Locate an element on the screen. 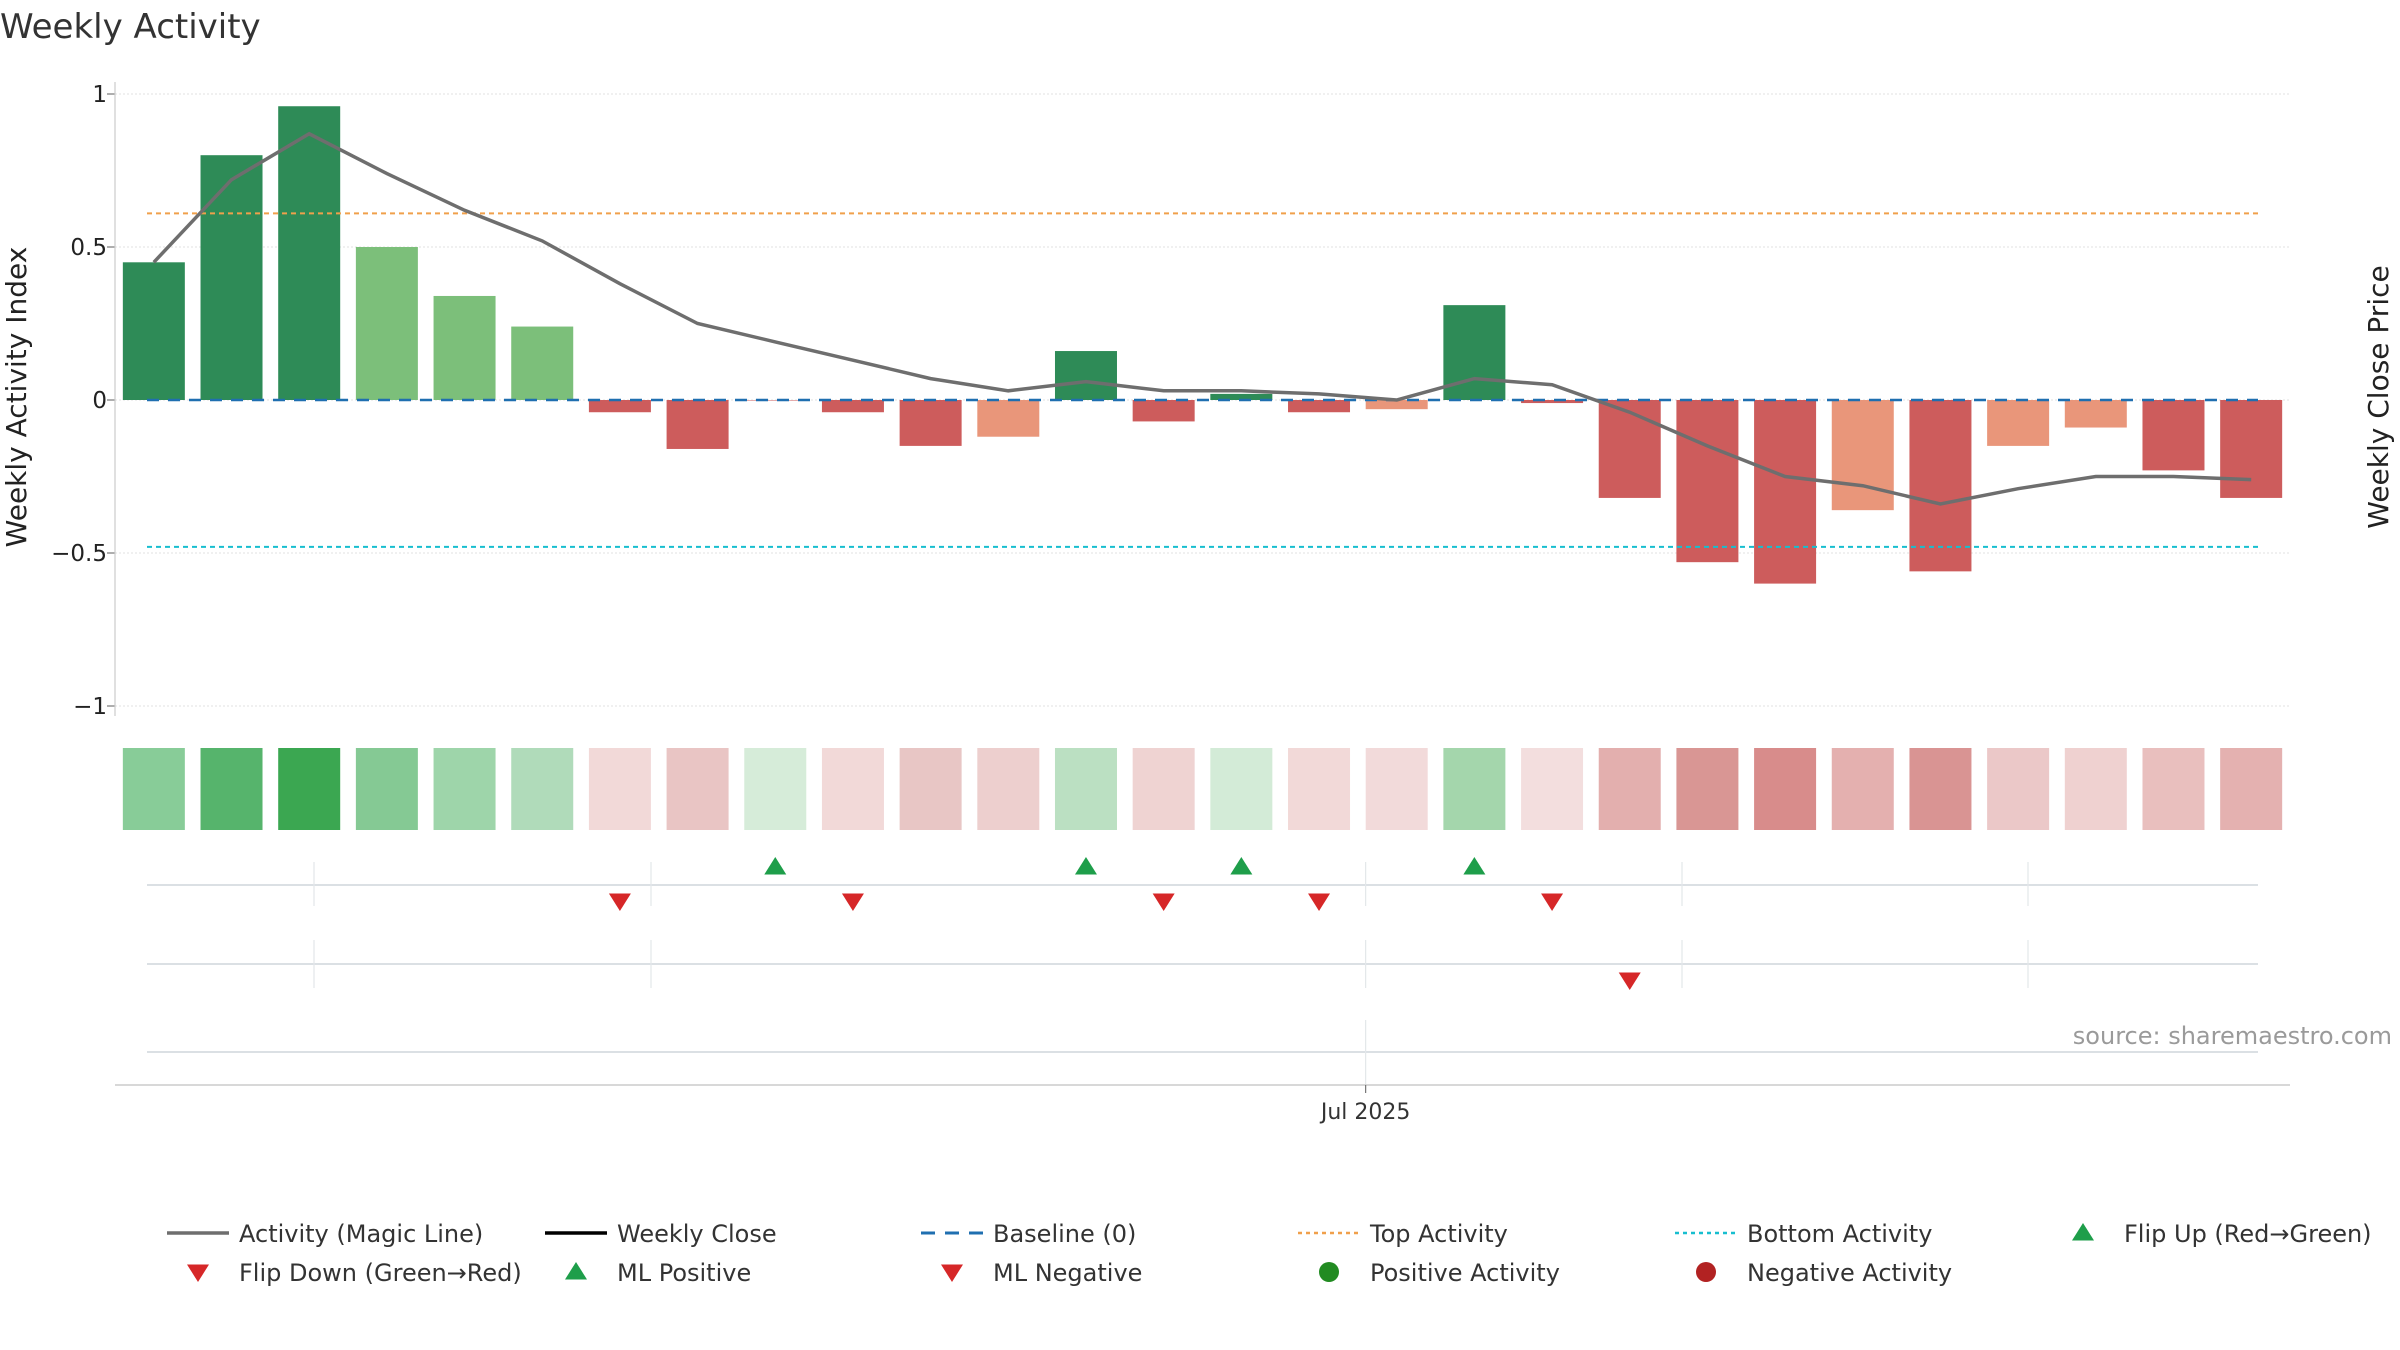  legend-item: Baseline (0) is located at coordinates (1028, 1234).